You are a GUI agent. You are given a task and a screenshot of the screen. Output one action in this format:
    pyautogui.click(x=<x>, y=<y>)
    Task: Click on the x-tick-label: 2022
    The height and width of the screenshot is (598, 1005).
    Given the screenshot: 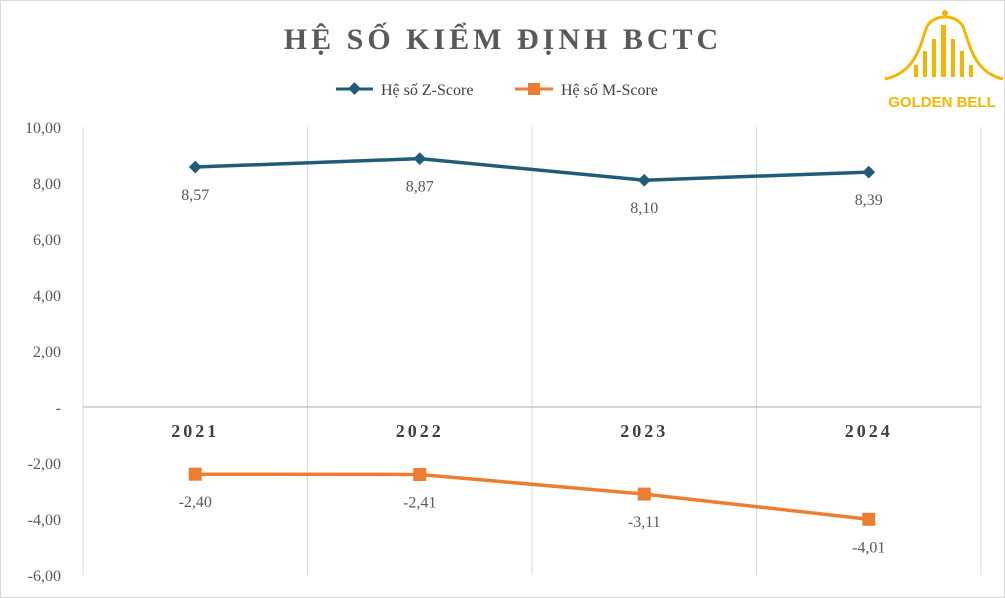 What is the action you would take?
    pyautogui.click(x=420, y=431)
    